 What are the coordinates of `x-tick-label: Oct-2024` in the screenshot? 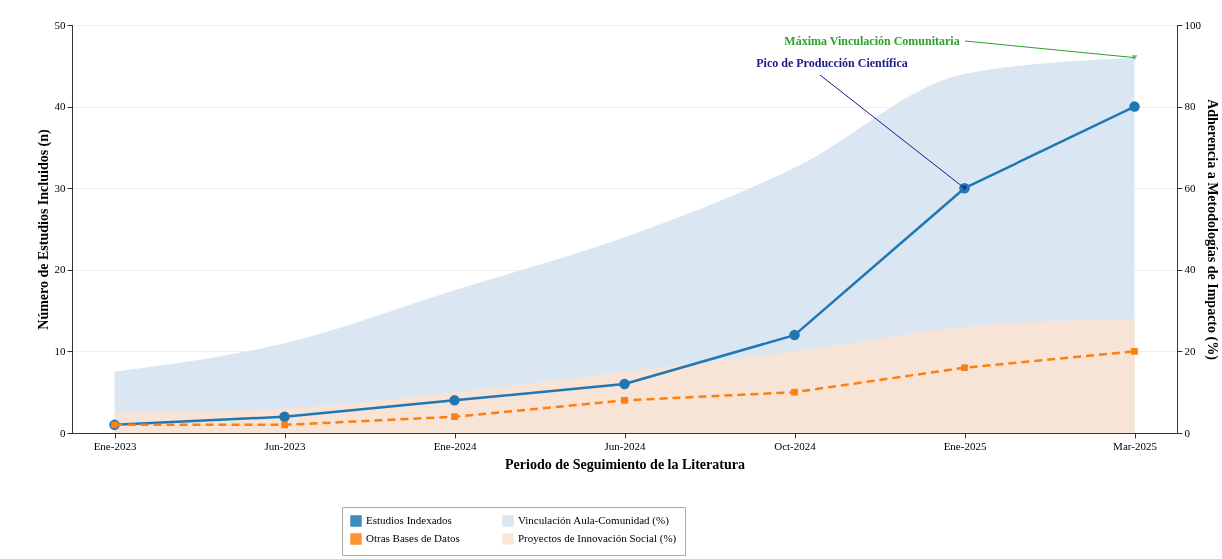 It's located at (795, 445).